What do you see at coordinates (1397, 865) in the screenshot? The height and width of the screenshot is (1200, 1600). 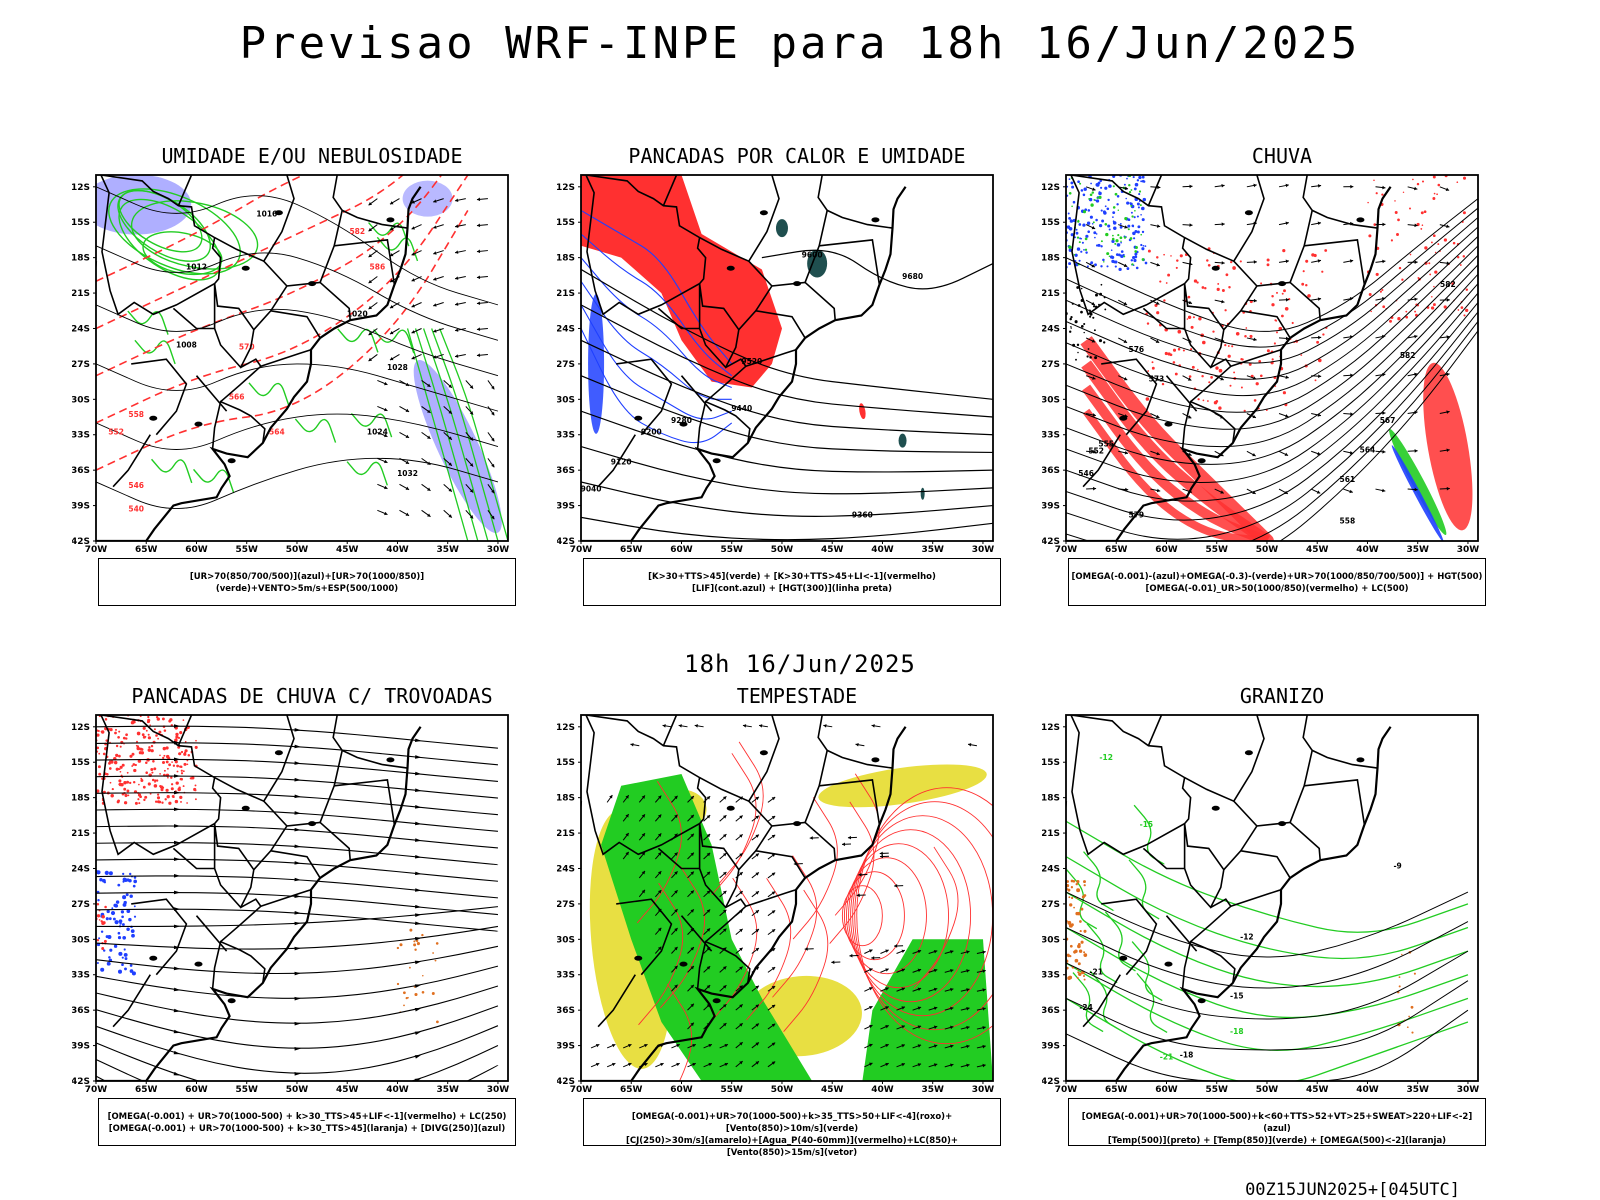 I see `temp500-label: -9` at bounding box center [1397, 865].